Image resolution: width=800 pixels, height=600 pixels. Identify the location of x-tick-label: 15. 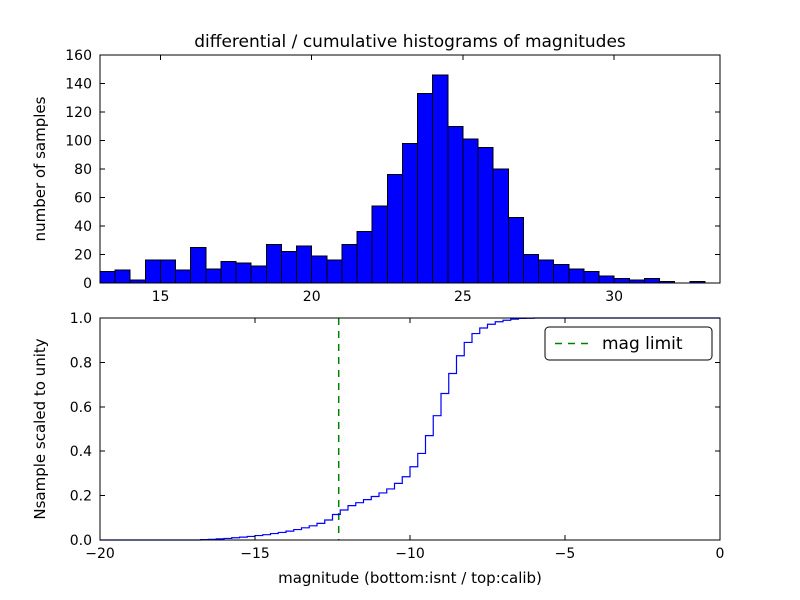
(161, 297).